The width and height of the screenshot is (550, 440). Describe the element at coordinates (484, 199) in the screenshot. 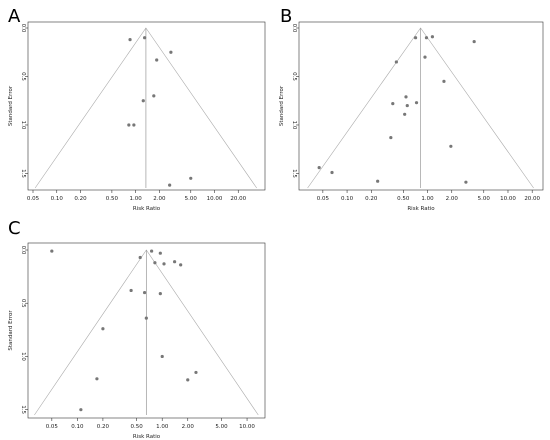

I see `panel-b-x-tick-label: 5.00` at that location.